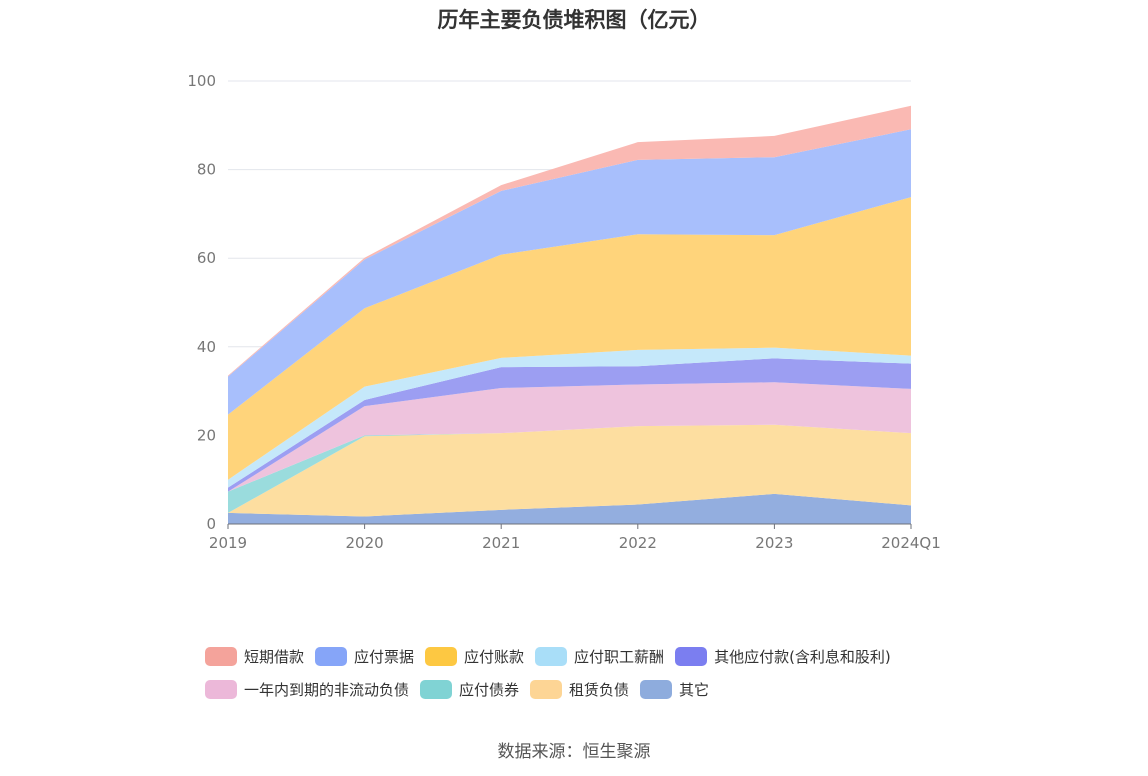 This screenshot has width=1148, height=776. What do you see at coordinates (201, 81) in the screenshot?
I see `y-tick-label: 100` at bounding box center [201, 81].